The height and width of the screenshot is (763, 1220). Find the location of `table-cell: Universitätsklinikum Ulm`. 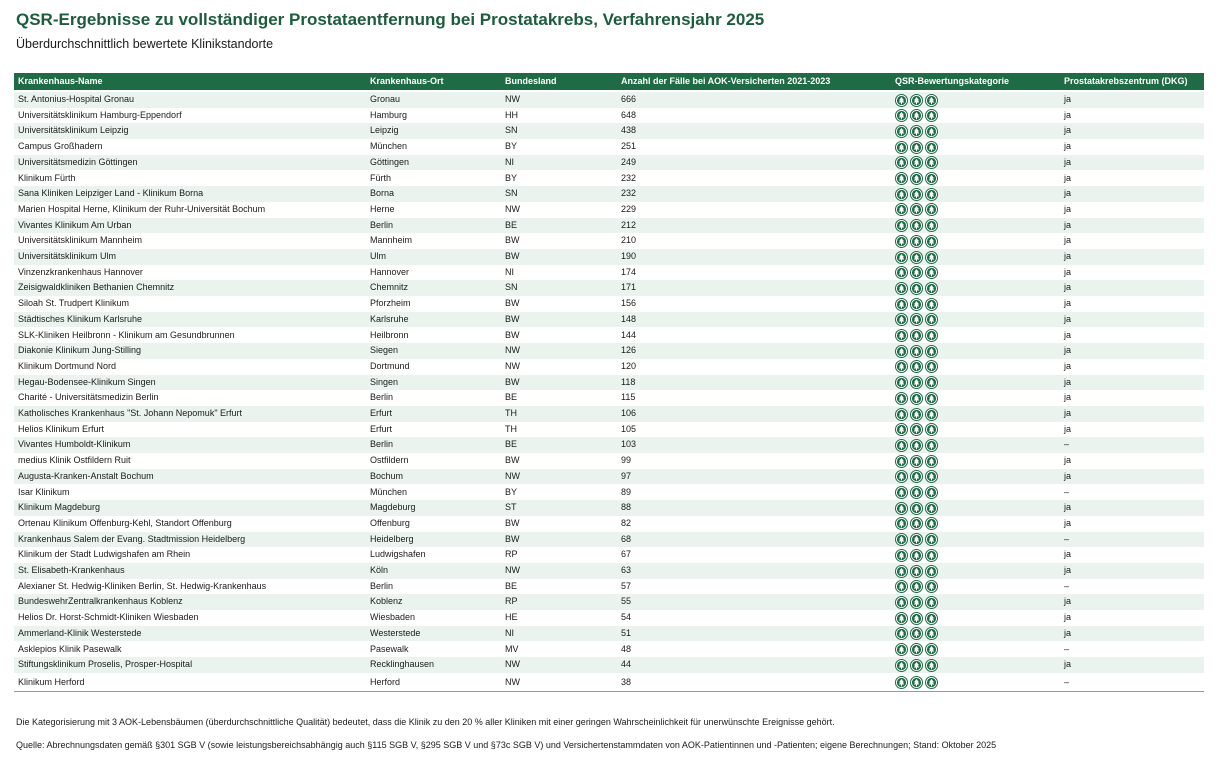

table-cell: Universitätsklinikum Ulm is located at coordinates (67, 256).